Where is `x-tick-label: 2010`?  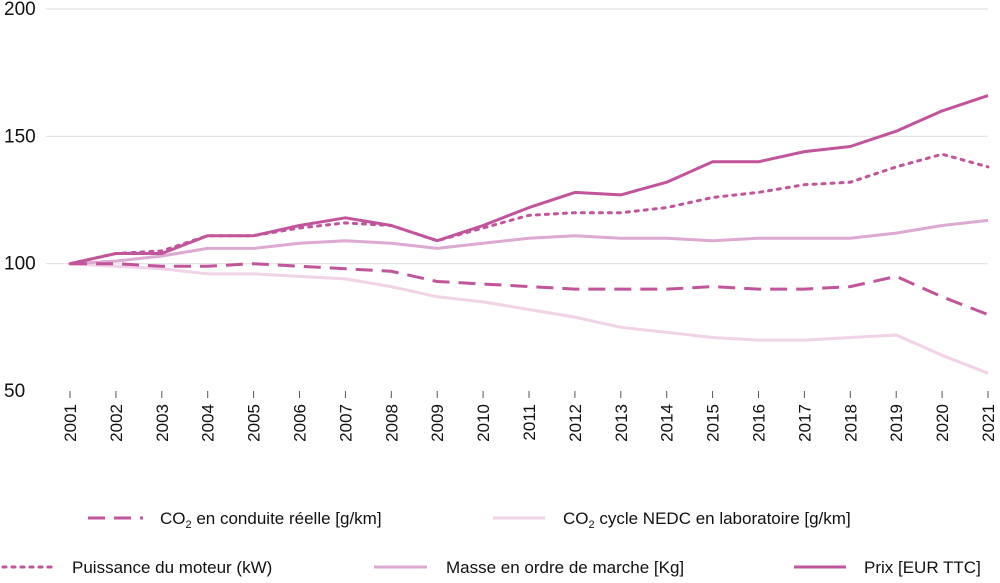 x-tick-label: 2010 is located at coordinates (483, 423).